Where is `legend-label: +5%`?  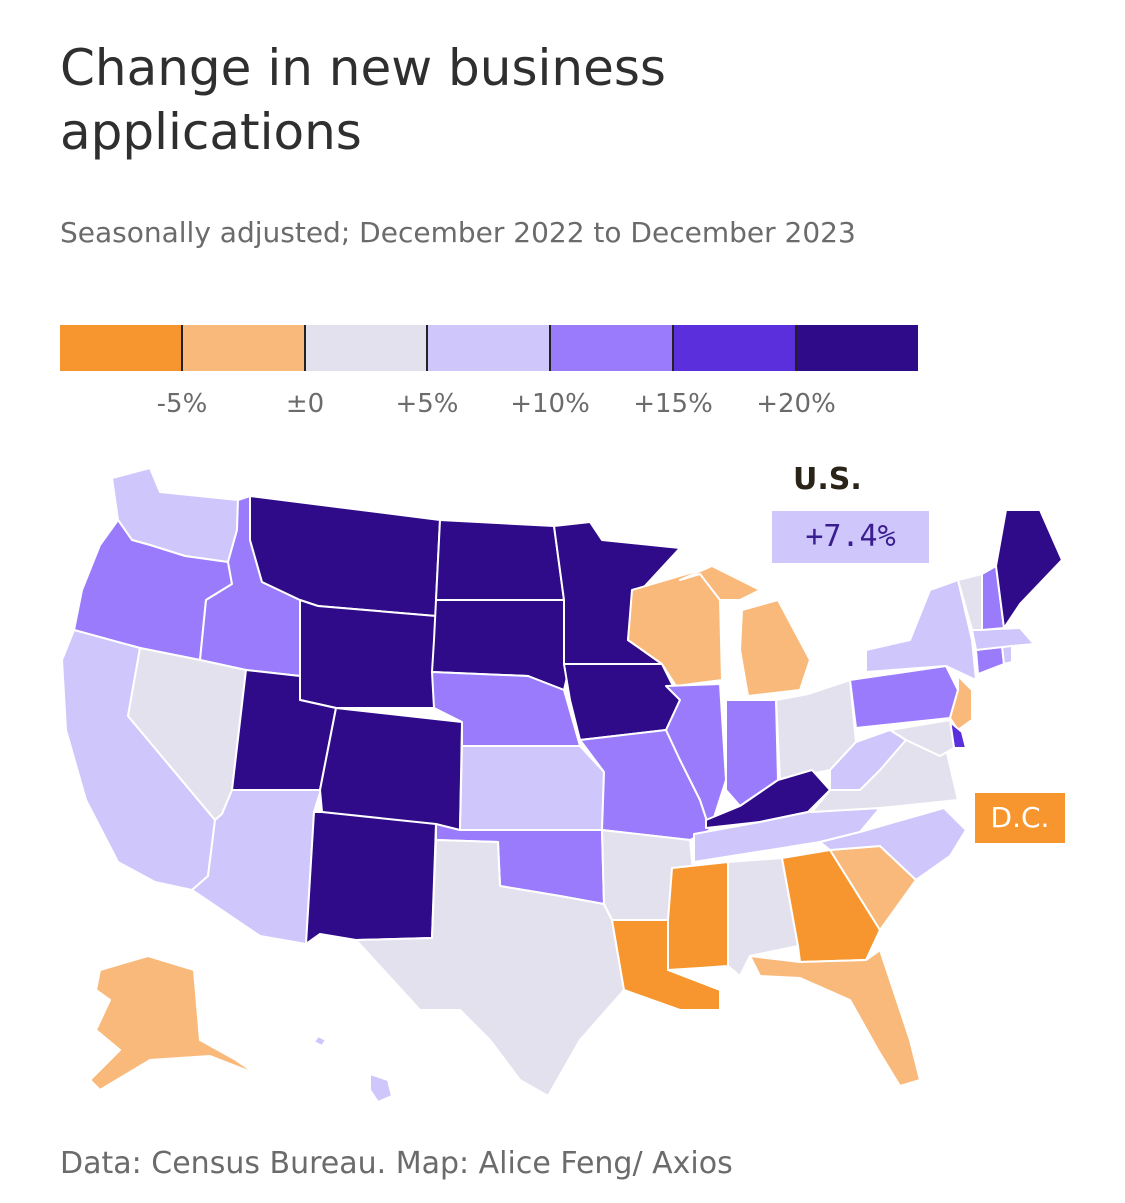 legend-label: +5% is located at coordinates (427, 404).